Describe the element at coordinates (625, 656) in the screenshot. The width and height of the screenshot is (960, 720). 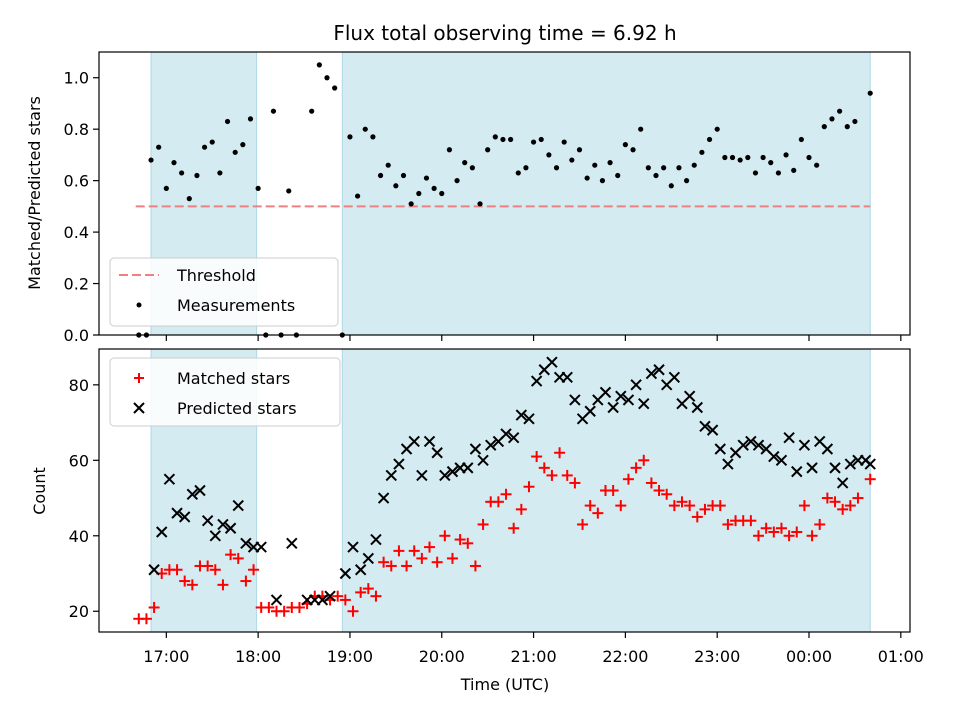
I see `bottom-x-tick-label: 22:00` at that location.